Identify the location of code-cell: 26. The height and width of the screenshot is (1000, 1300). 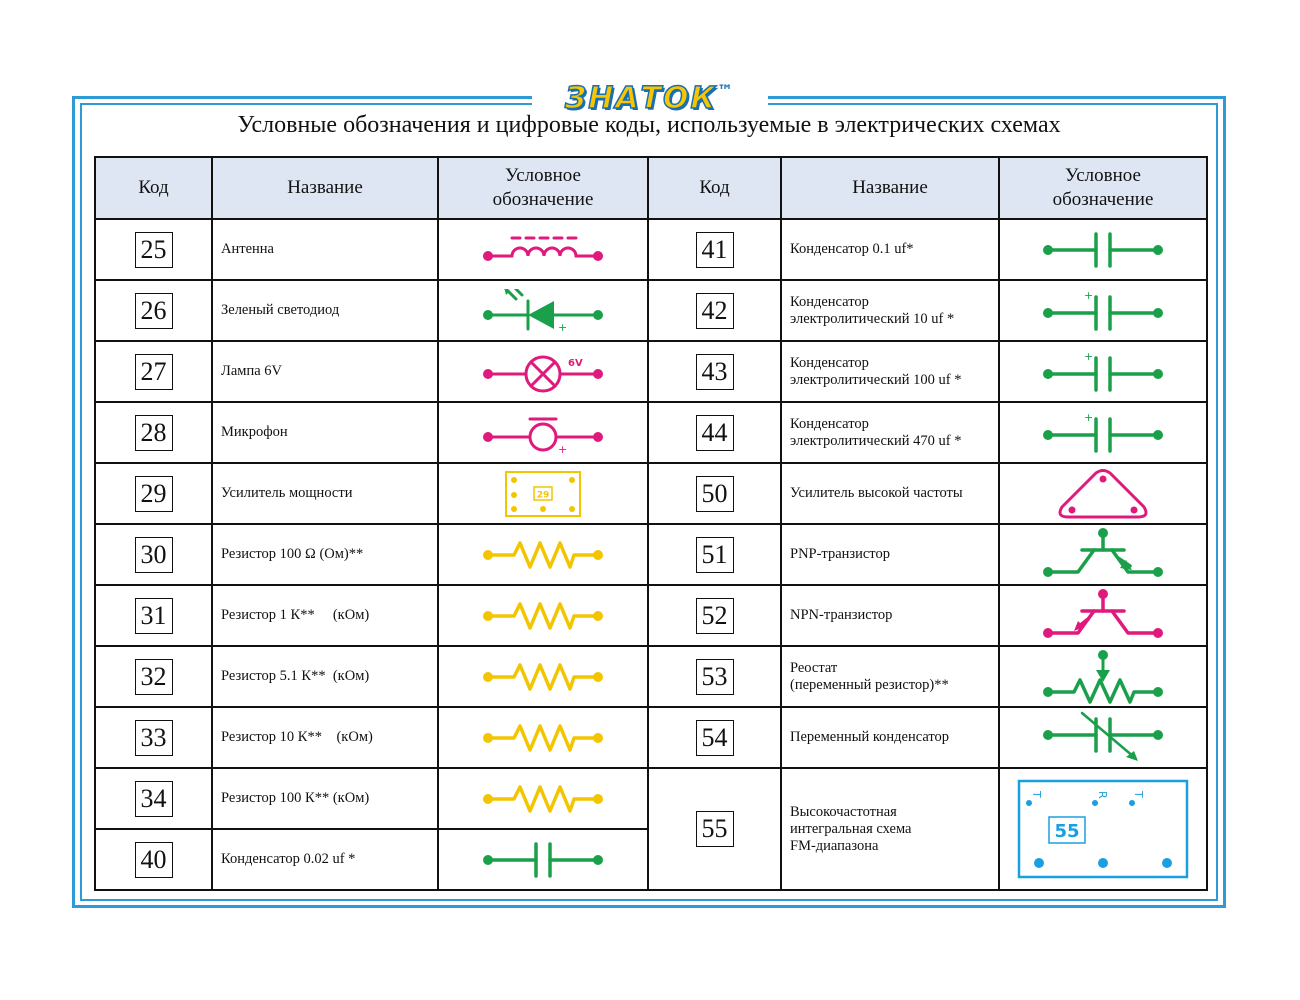
(153, 310).